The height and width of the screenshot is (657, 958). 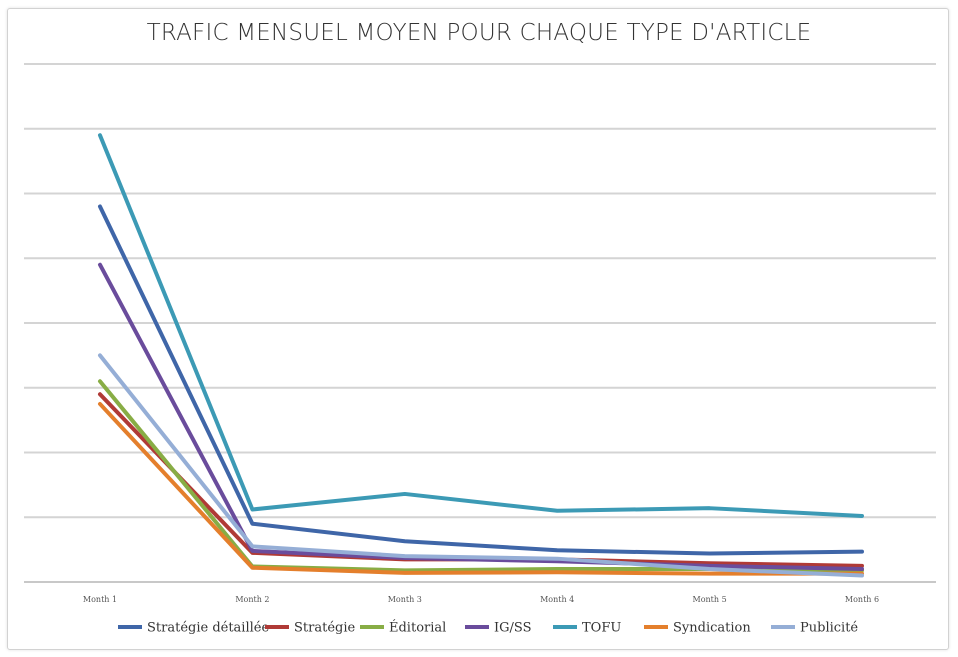 I want to click on legend-label: Syndication, so click(x=712, y=628).